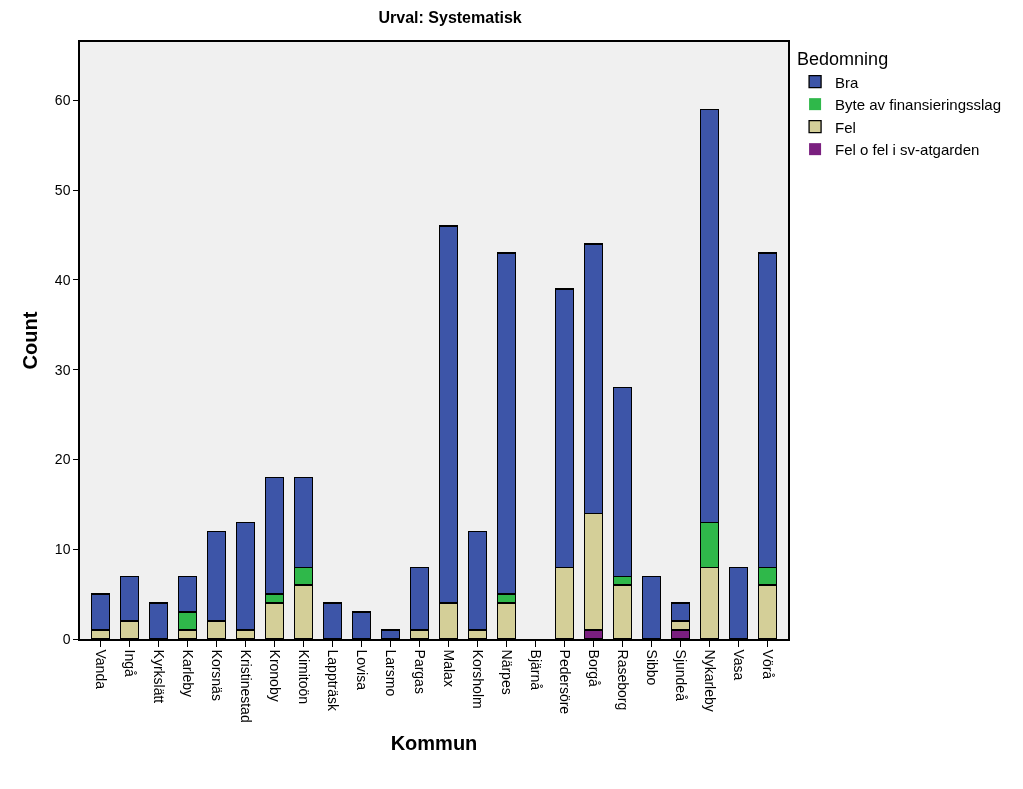 This screenshot has width=1023, height=789. I want to click on x-tick-label: Borgå, so click(594, 668).